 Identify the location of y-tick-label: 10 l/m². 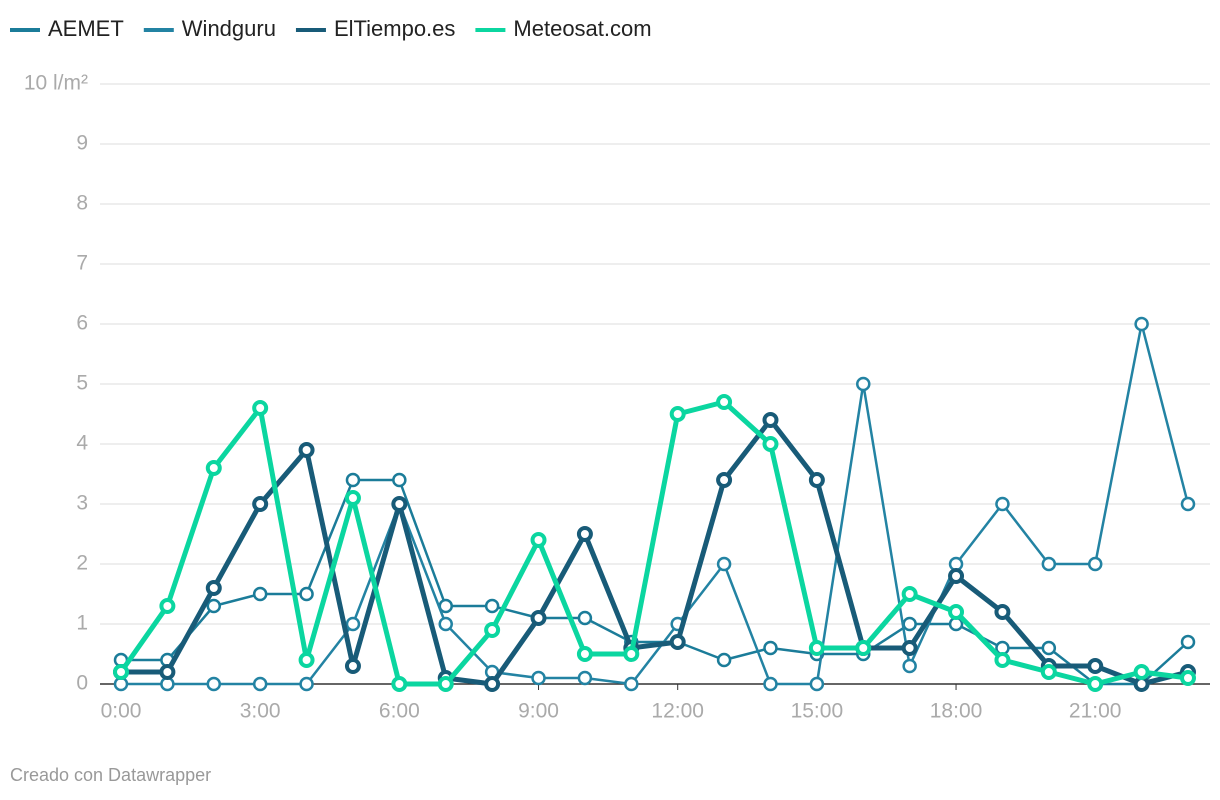
(56, 83).